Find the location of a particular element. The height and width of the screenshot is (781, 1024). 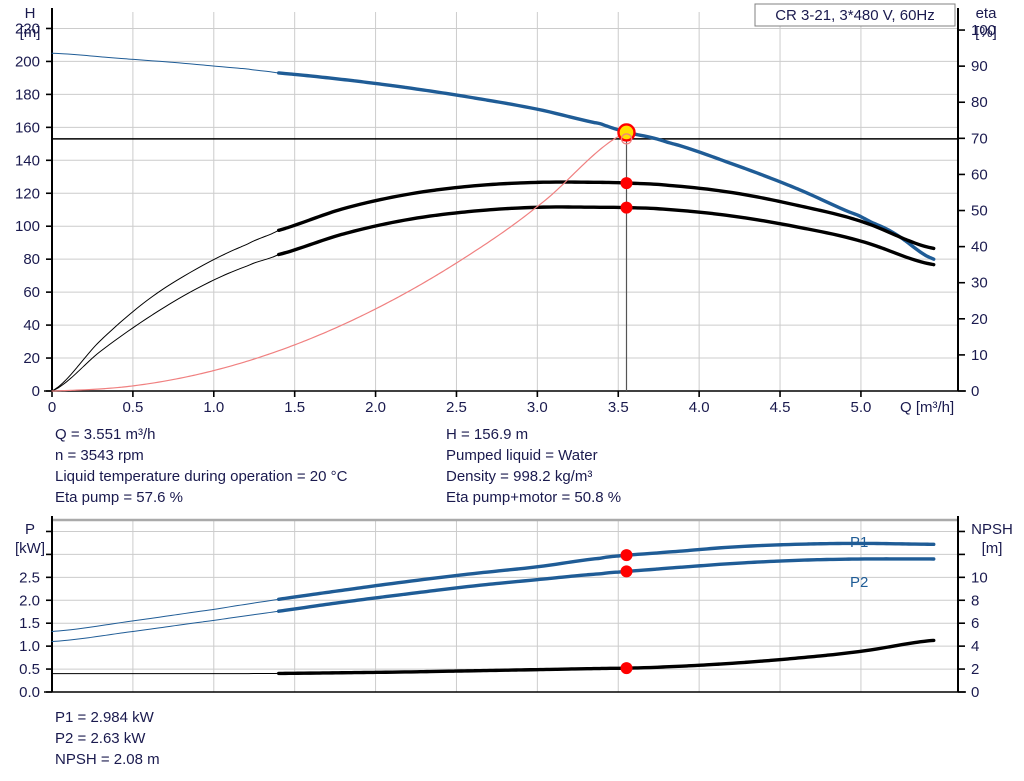

svg-text: 2 is located at coordinates (975, 669).